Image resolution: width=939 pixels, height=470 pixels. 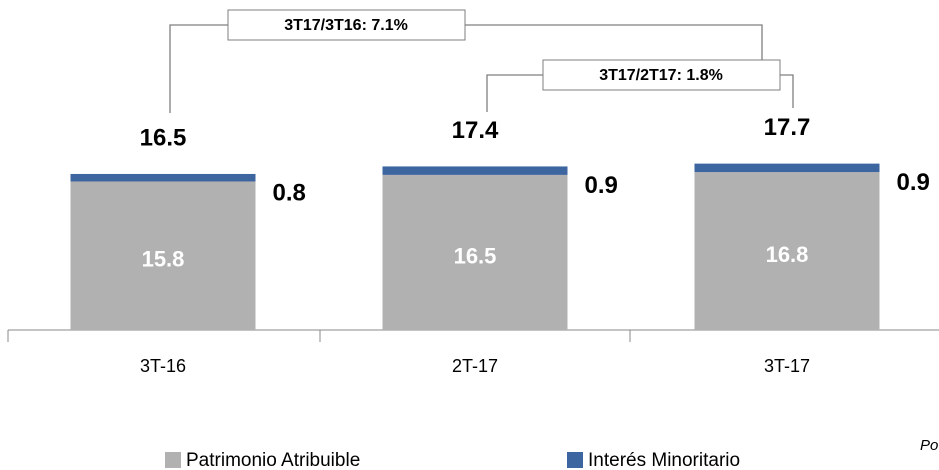 What do you see at coordinates (475, 366) in the screenshot?
I see `x-tick-label: 2T-17` at bounding box center [475, 366].